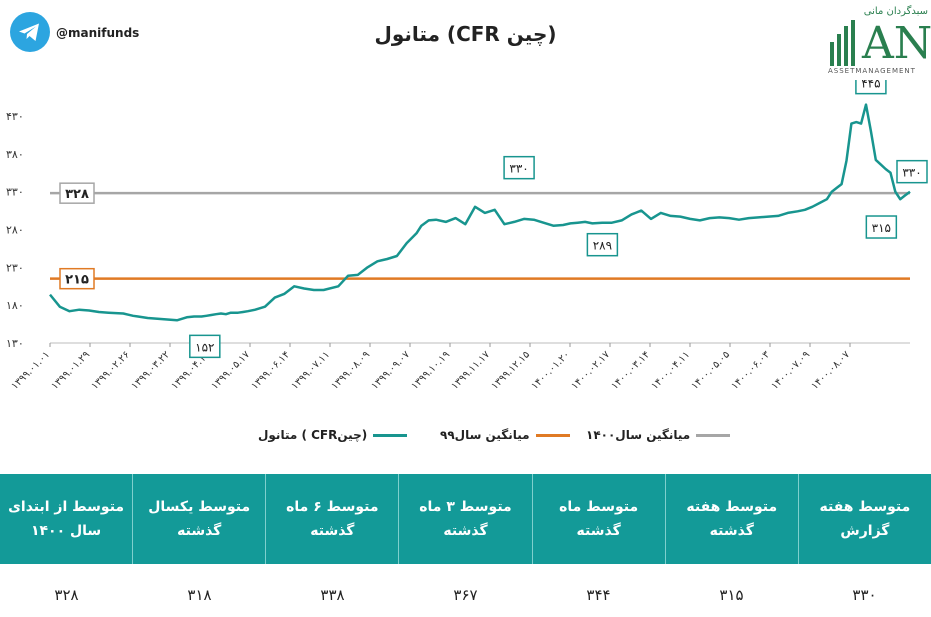 The image size is (931, 617). What do you see at coordinates (66, 595) in the screenshot?
I see `table-value-cell: ۳۲۸` at bounding box center [66, 595].